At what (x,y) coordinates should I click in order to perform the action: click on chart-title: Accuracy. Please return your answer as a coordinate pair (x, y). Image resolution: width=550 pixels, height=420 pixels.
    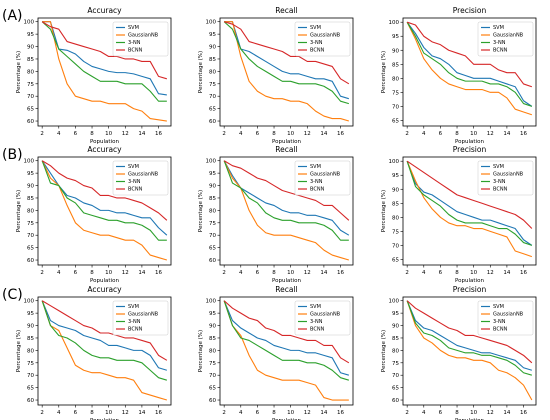
    Looking at the image, I should click on (104, 10).